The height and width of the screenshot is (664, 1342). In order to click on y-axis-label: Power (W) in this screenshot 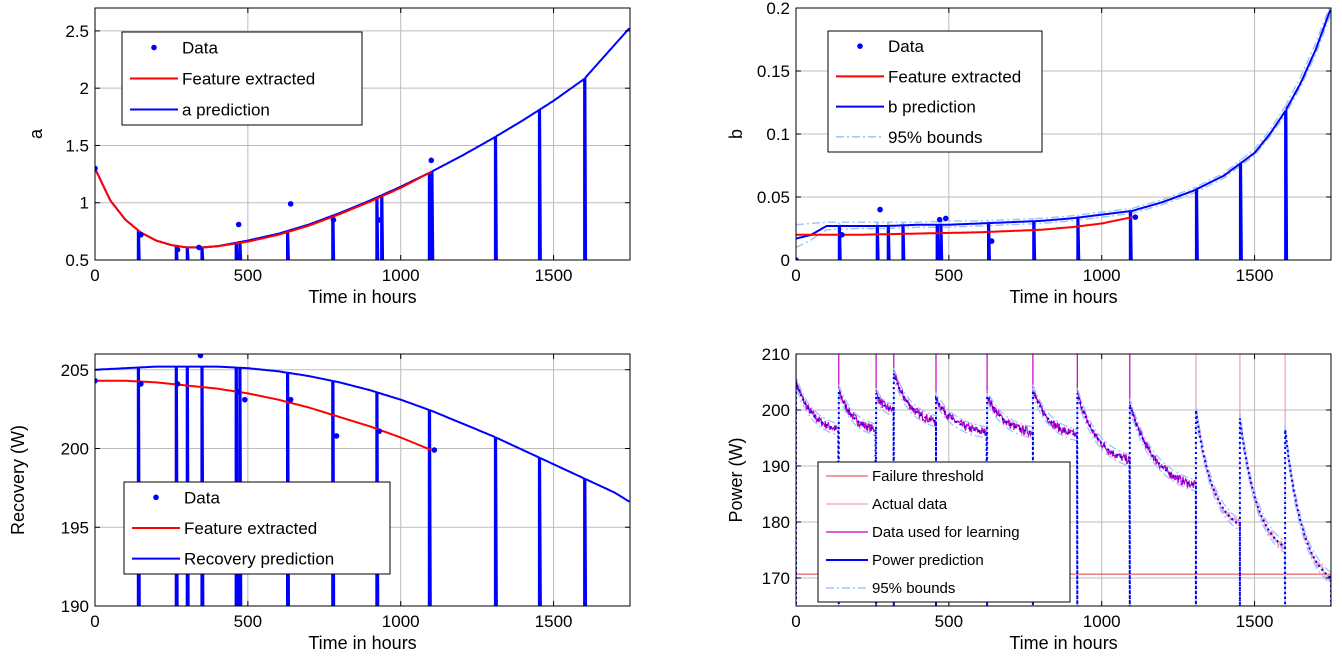, I will do `click(736, 480)`.